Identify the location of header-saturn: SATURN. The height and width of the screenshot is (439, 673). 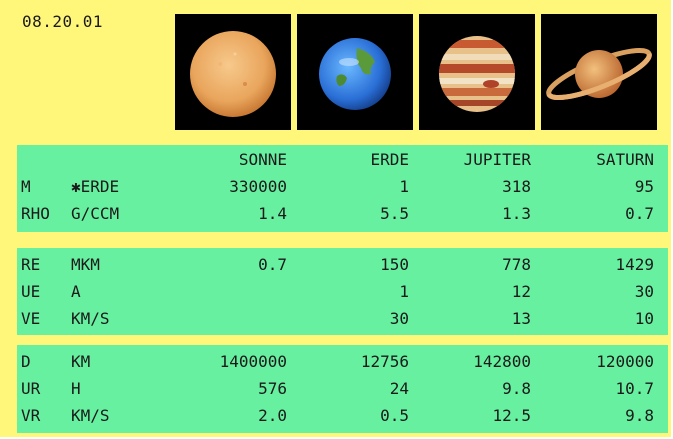
(625, 159).